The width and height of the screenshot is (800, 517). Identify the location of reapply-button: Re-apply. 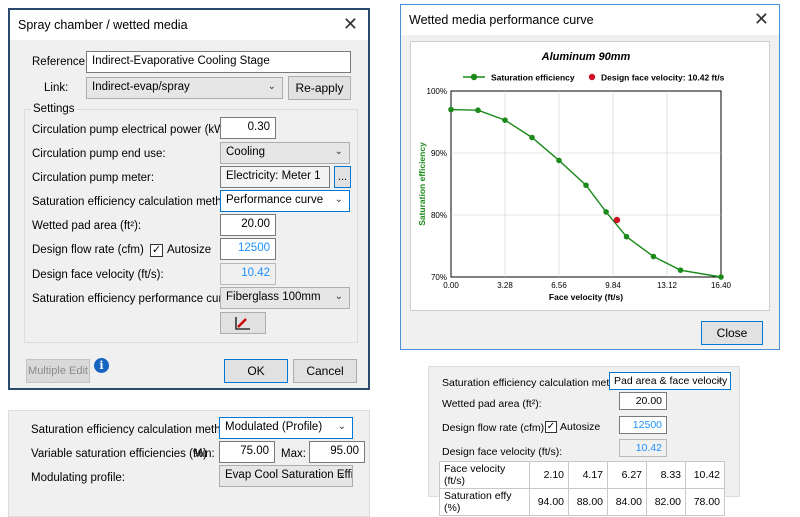
(319, 88).